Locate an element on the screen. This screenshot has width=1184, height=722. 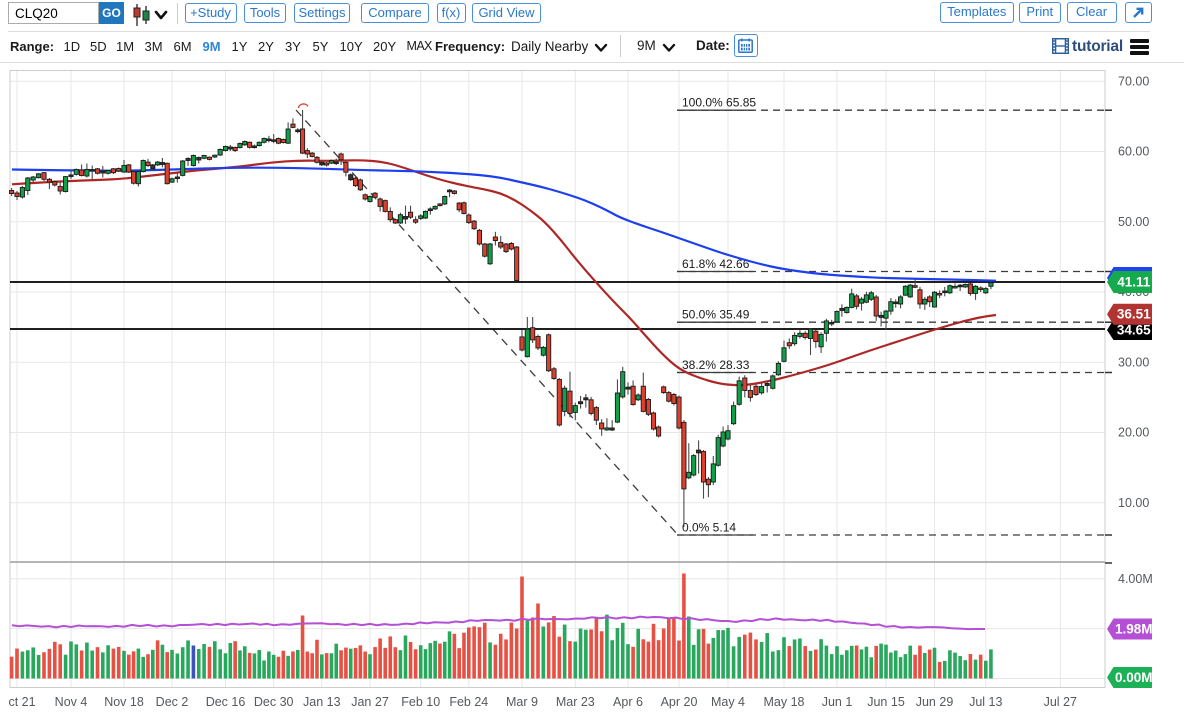
svg-text: 20.00 is located at coordinates (1133, 433).